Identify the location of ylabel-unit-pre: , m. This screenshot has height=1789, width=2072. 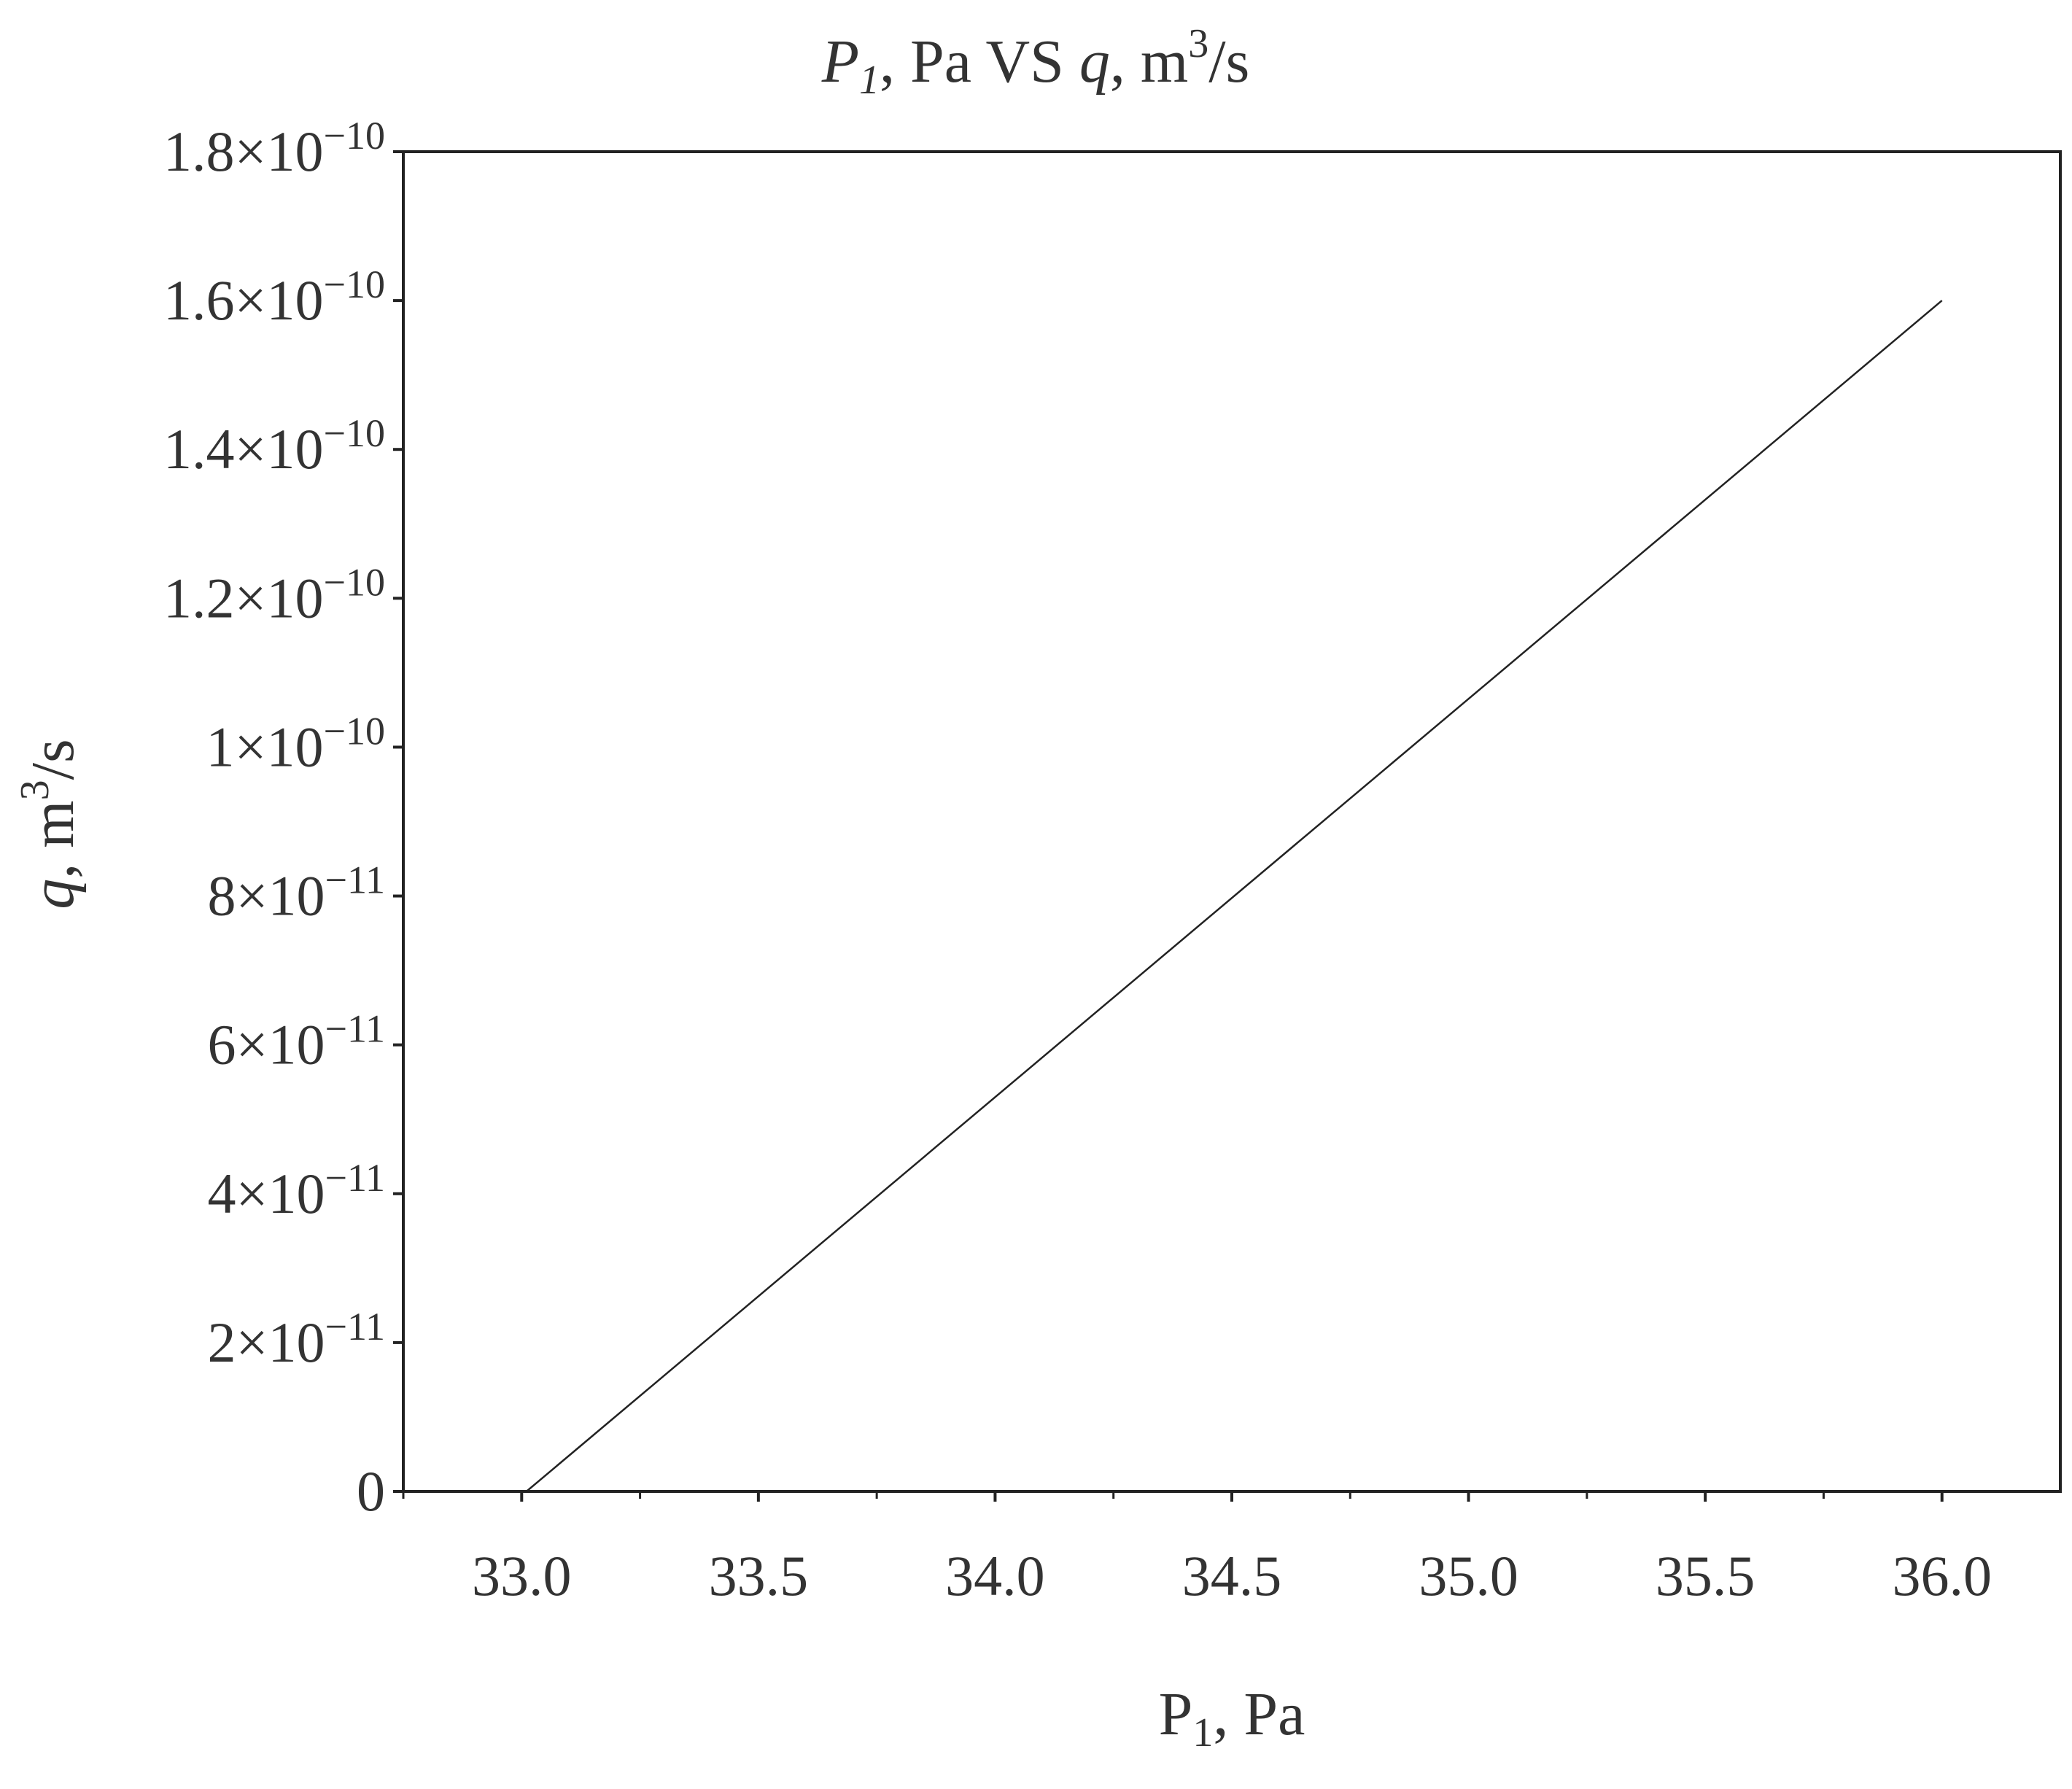
(53, 839).